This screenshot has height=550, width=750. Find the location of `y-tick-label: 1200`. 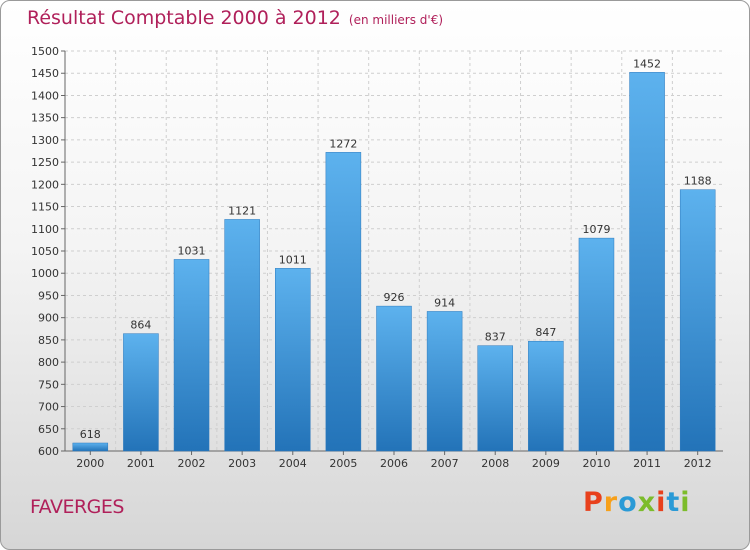

y-tick-label: 1200 is located at coordinates (45, 184).